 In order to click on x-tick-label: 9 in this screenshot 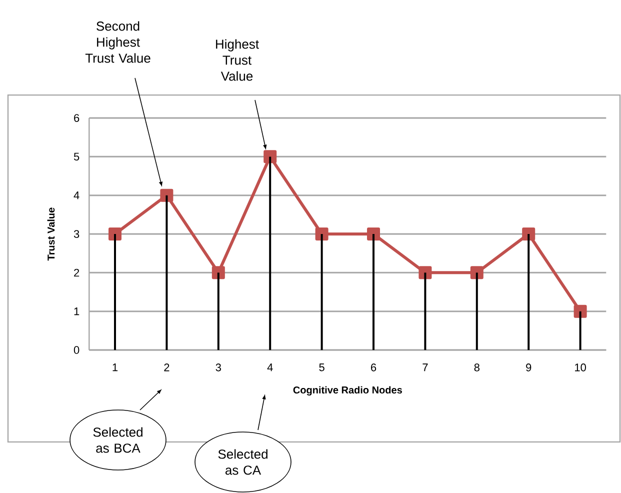, I will do `click(529, 368)`.